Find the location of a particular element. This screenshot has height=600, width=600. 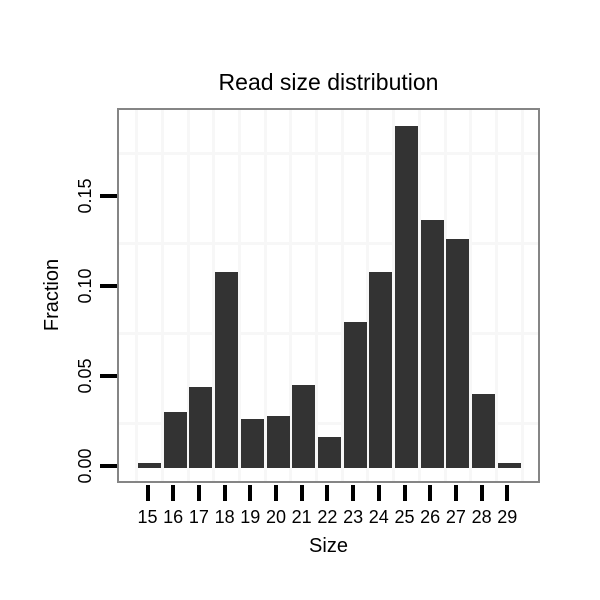

y-tick-label: 0.15 is located at coordinates (85, 196).